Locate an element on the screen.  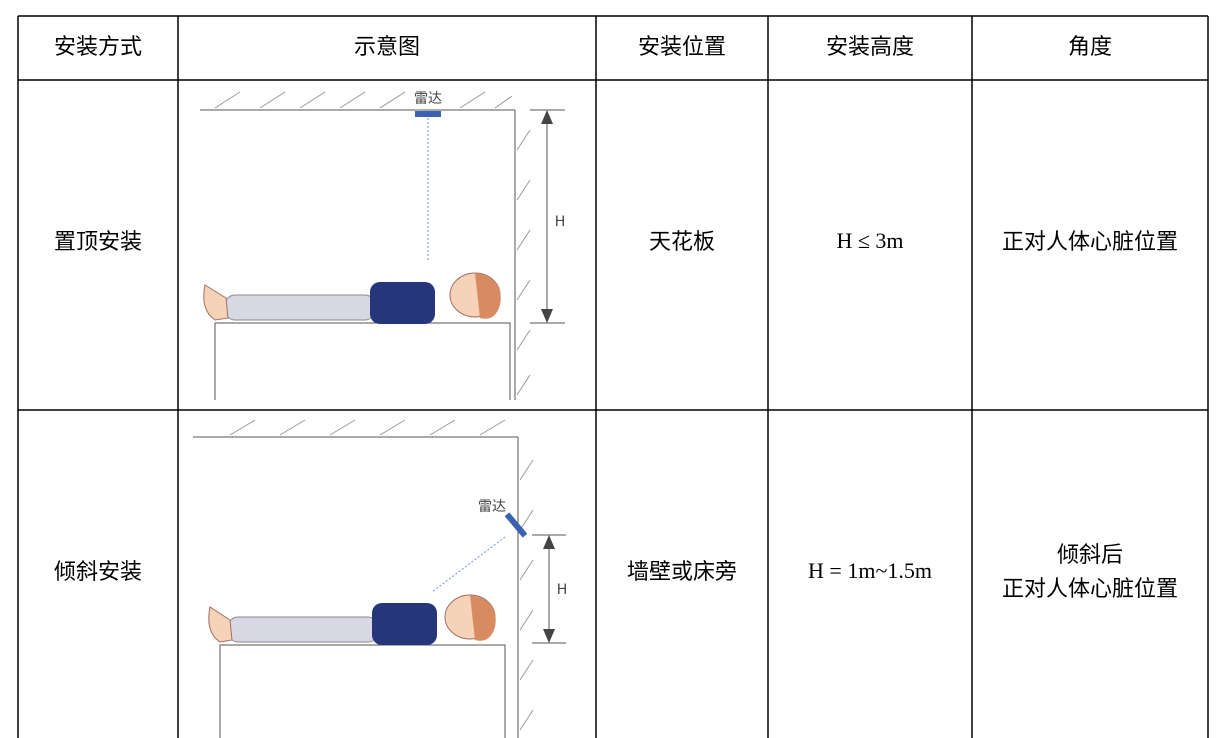
diagram-wall: 雷达 H is located at coordinates (380, 578).